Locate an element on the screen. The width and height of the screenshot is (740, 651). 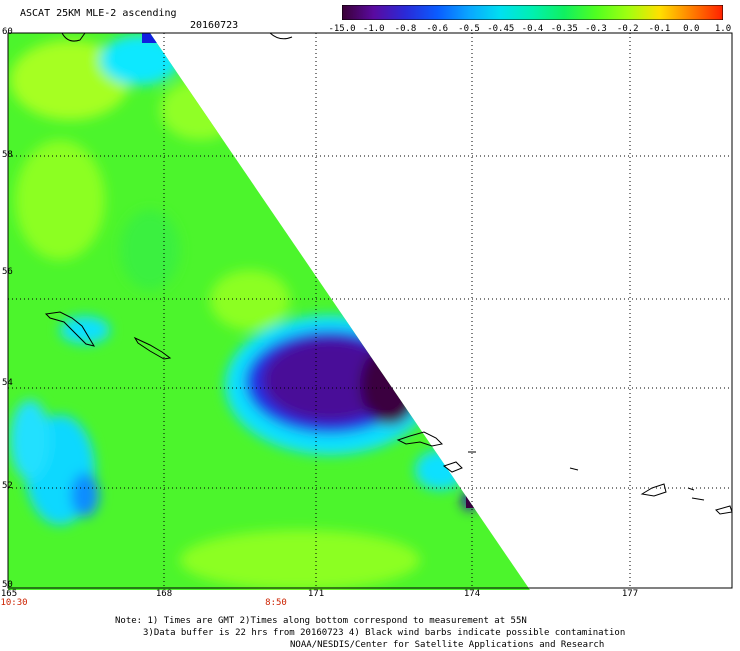
lat-label-50: 50 is located at coordinates (7, 585).